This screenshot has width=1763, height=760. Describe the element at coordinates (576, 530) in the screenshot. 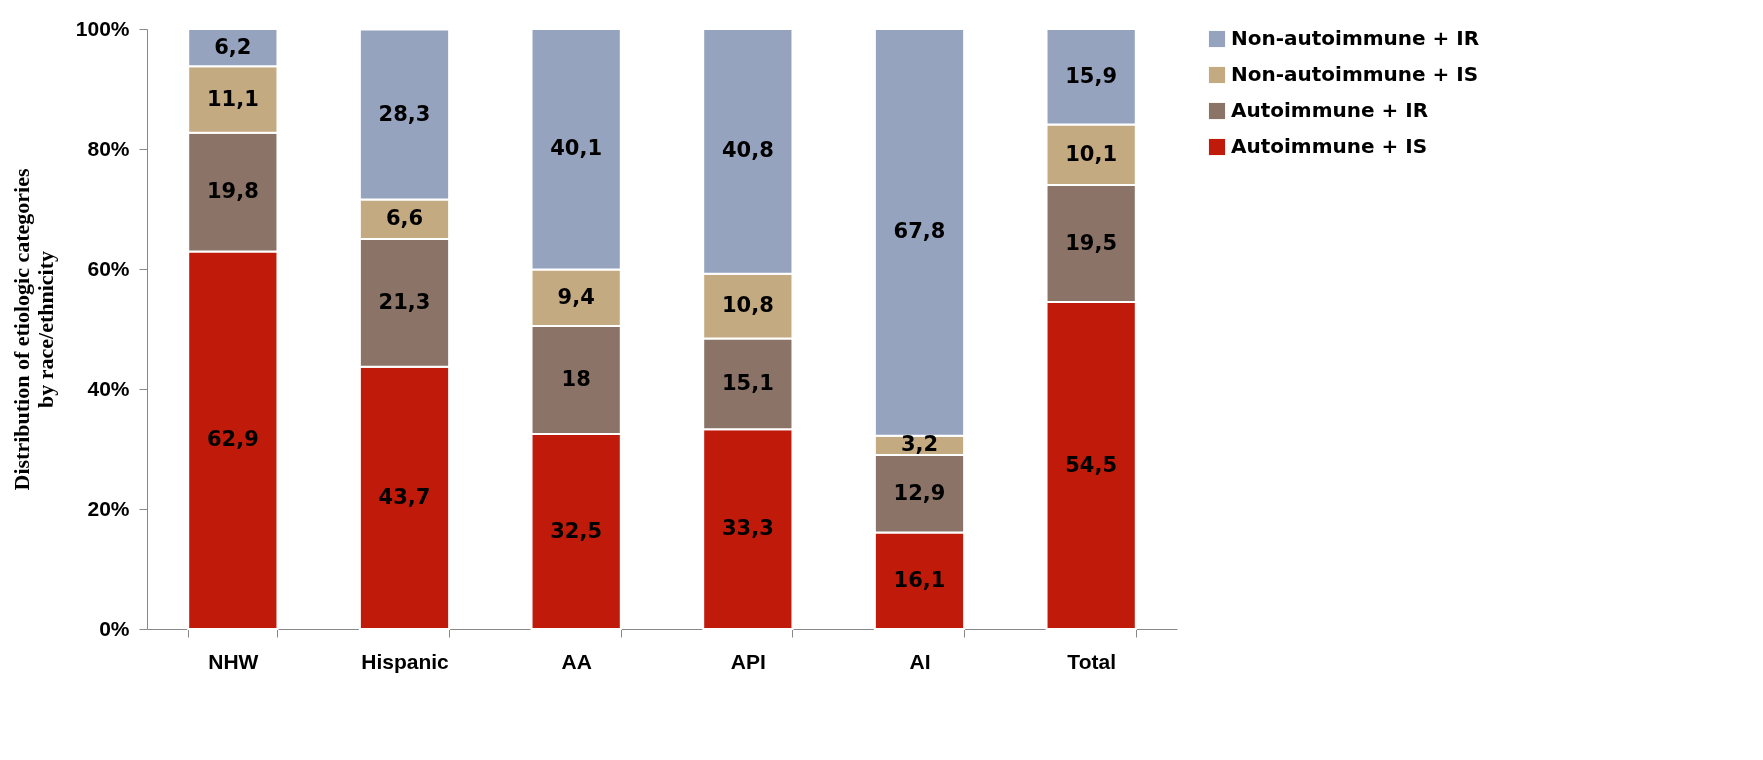

I see `data-label: 32,5` at that location.